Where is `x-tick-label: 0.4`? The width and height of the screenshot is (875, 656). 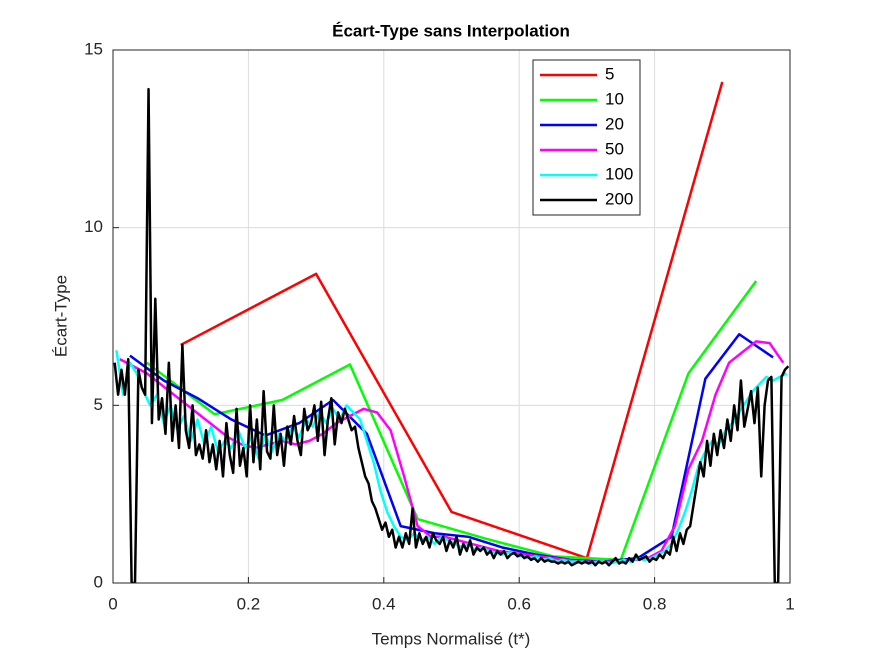
x-tick-label: 0.4 is located at coordinates (384, 603).